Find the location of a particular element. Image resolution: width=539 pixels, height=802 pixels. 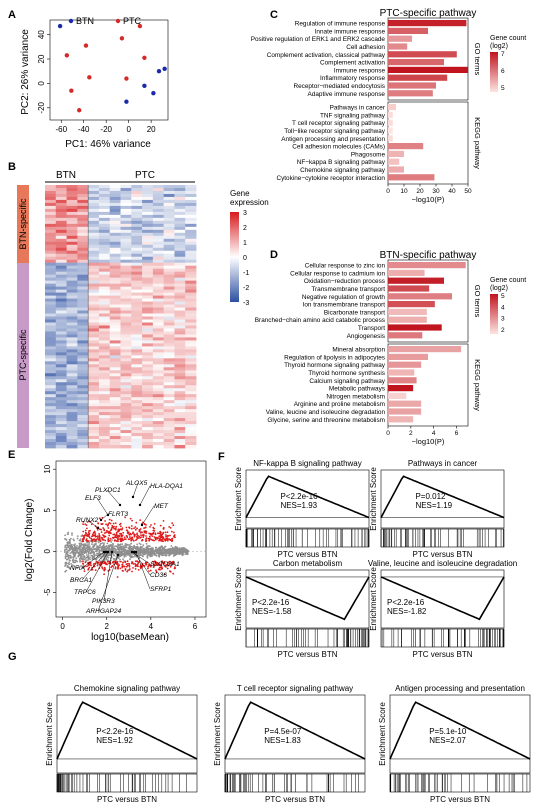

barC-category-label: Cell adhesion is located at coordinates (365, 47).